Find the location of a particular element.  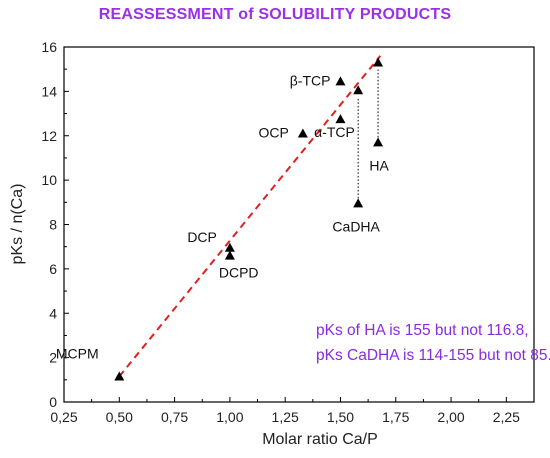

y-tick-label: 16 is located at coordinates (49, 47).